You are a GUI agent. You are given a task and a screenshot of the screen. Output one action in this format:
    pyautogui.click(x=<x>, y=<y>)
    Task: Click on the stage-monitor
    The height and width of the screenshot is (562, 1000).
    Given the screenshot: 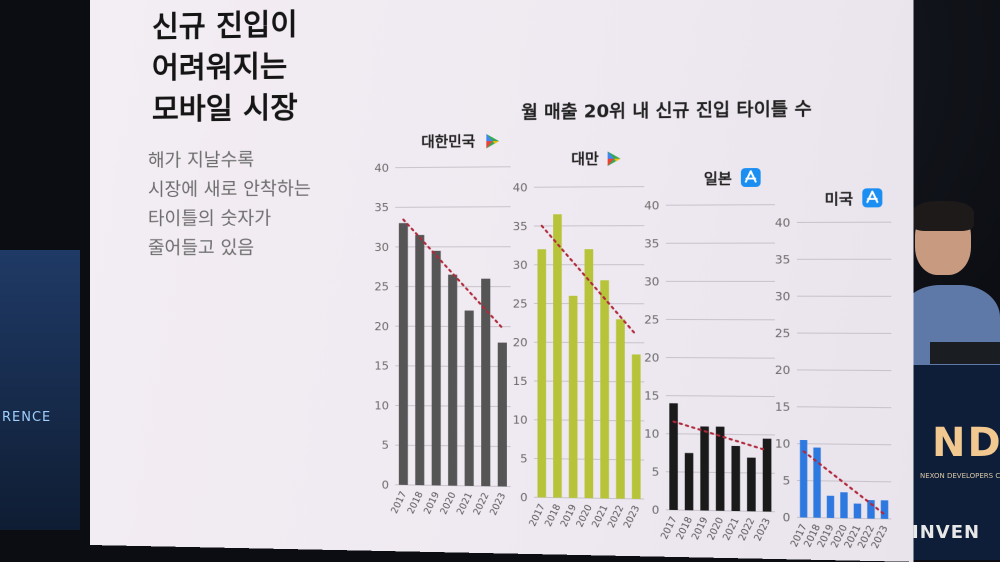 What is the action you would take?
    pyautogui.click(x=965, y=353)
    